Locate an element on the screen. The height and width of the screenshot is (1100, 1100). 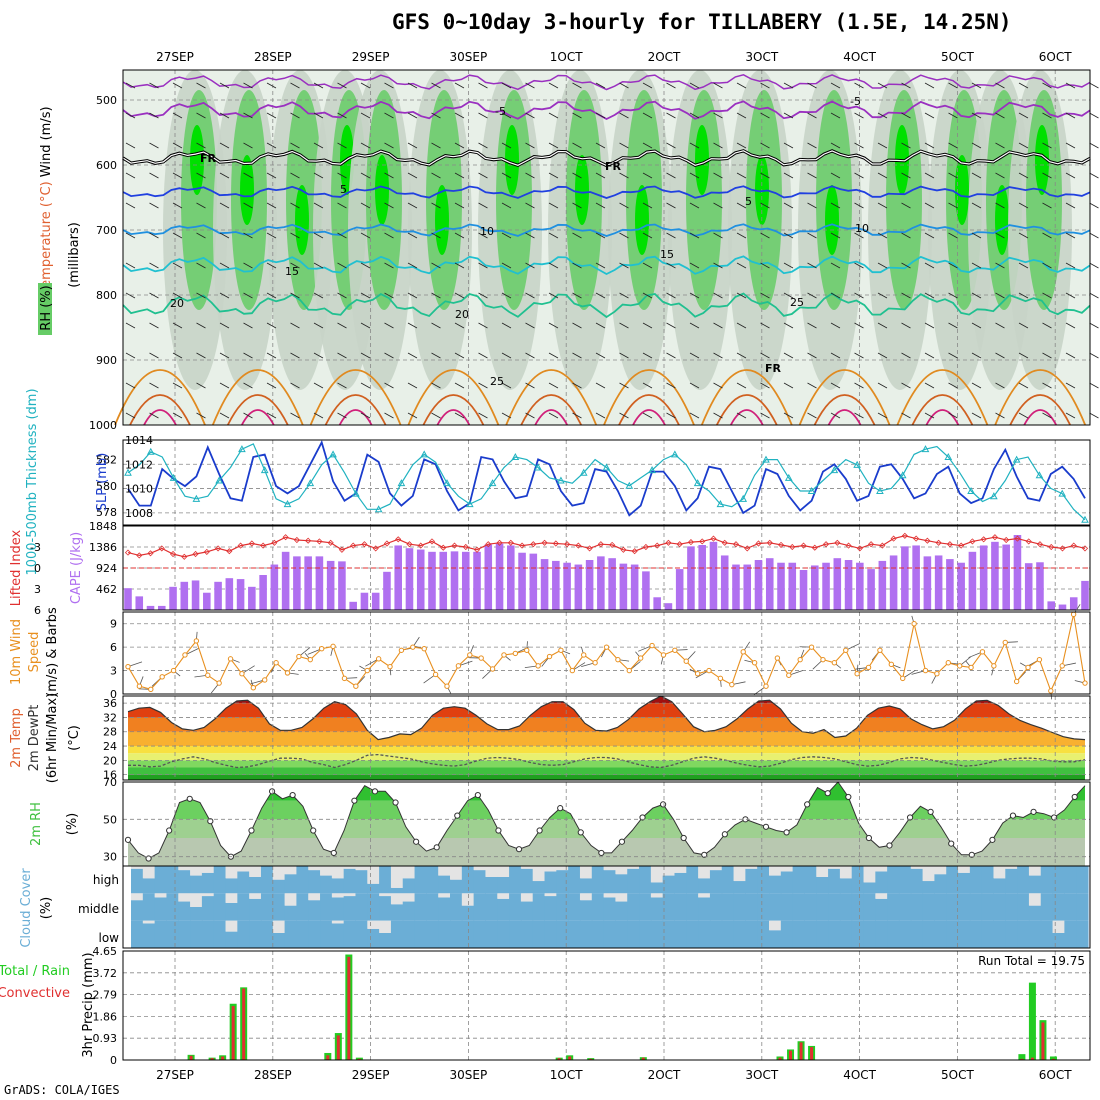
pressure-tick: 700 is located at coordinates (106, 230).